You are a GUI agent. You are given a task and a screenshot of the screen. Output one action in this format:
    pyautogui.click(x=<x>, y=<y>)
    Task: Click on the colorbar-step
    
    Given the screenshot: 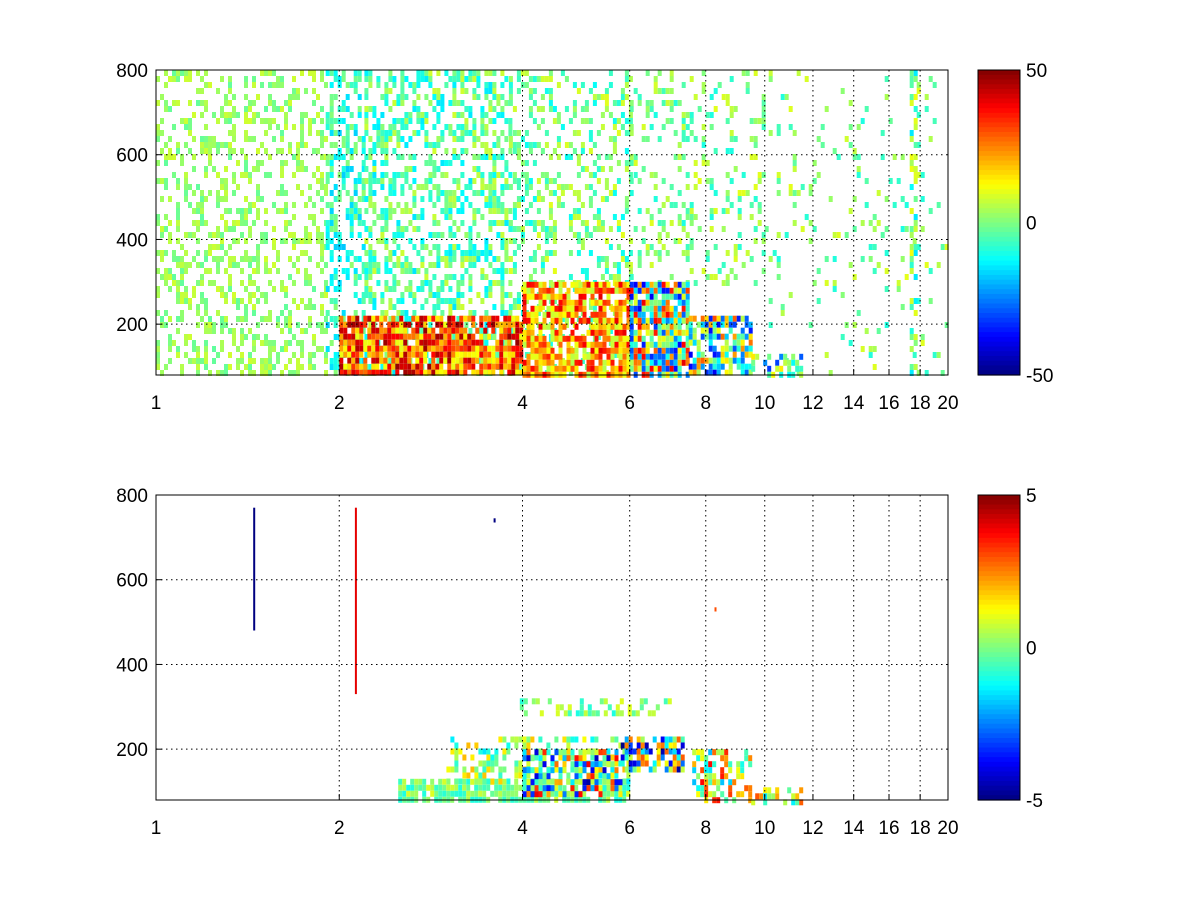 What is the action you would take?
    pyautogui.click(x=999, y=220)
    